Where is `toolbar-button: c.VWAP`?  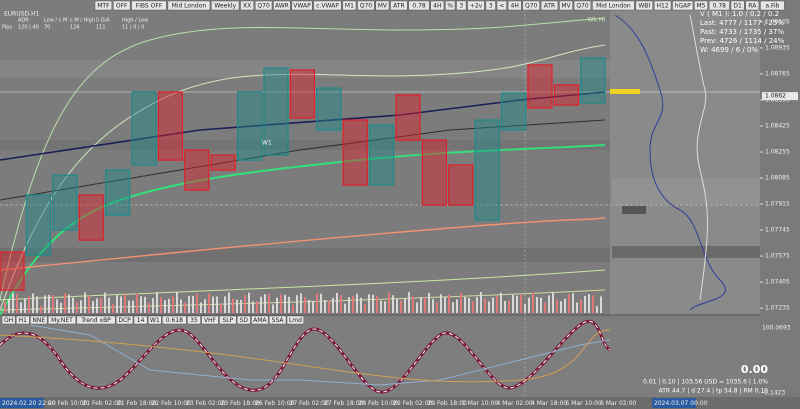
toolbar-button: c.VWAP is located at coordinates (327, 5).